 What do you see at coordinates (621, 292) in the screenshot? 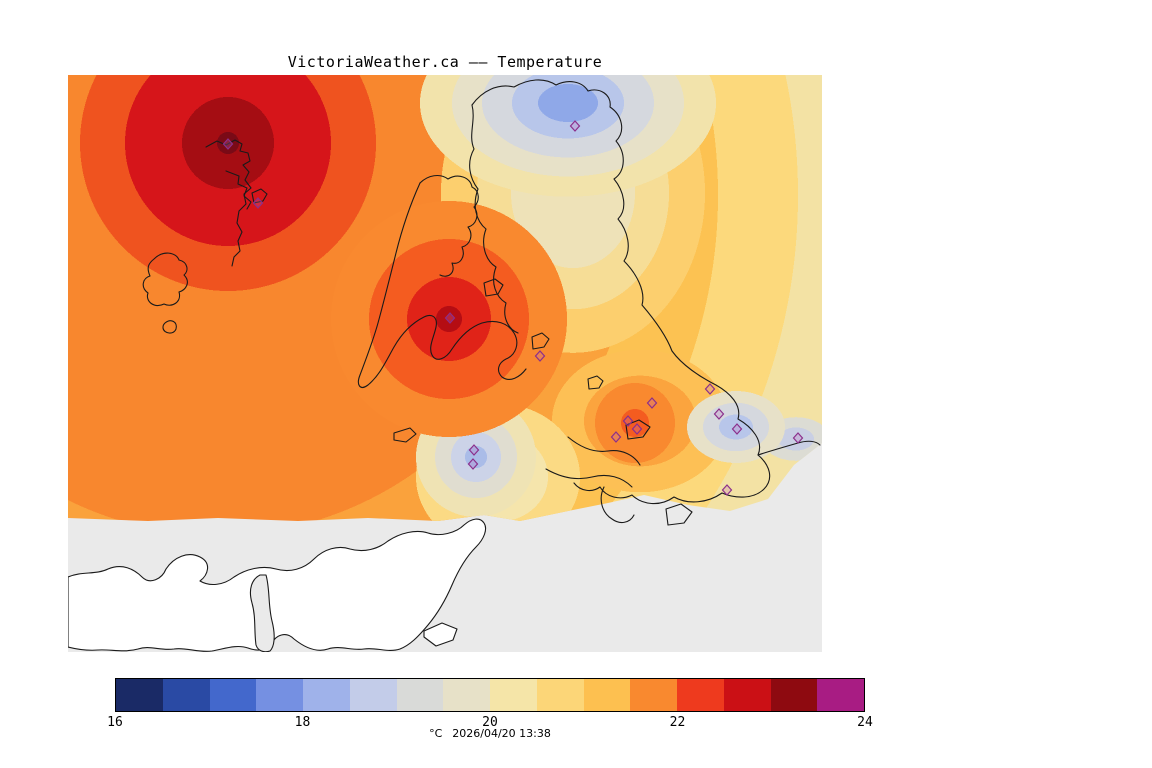
I see `coastline-east-landmass` at bounding box center [621, 292].